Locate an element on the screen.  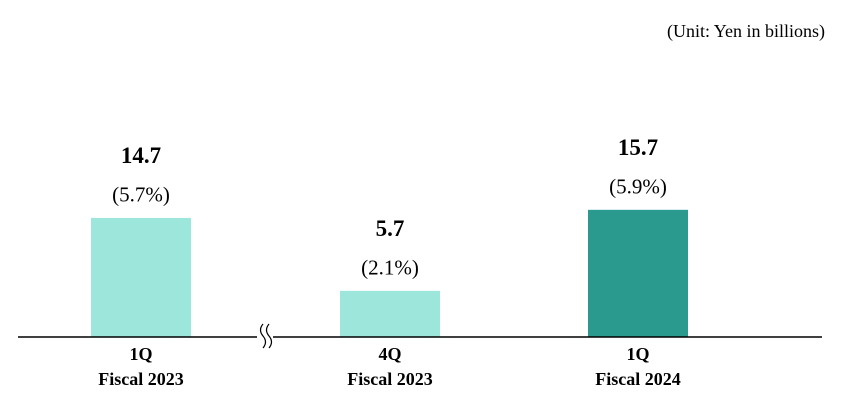
value-label: 14.7 is located at coordinates (141, 155).